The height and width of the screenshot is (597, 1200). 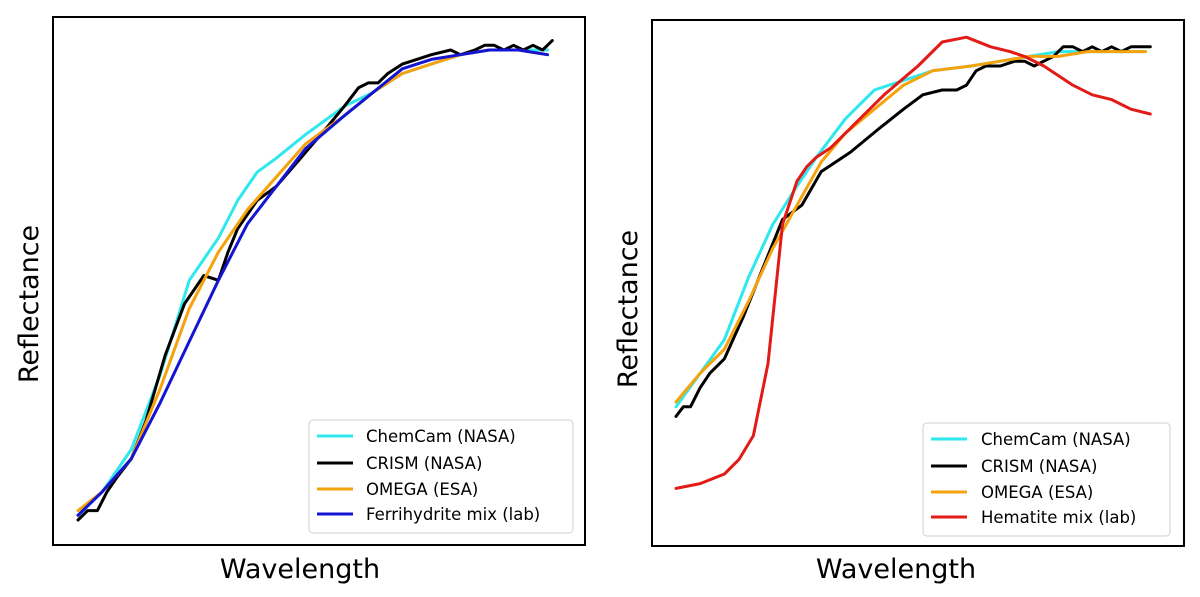 I want to click on legend-item-hematite: Hematite mix (lab), so click(x=1033, y=517).